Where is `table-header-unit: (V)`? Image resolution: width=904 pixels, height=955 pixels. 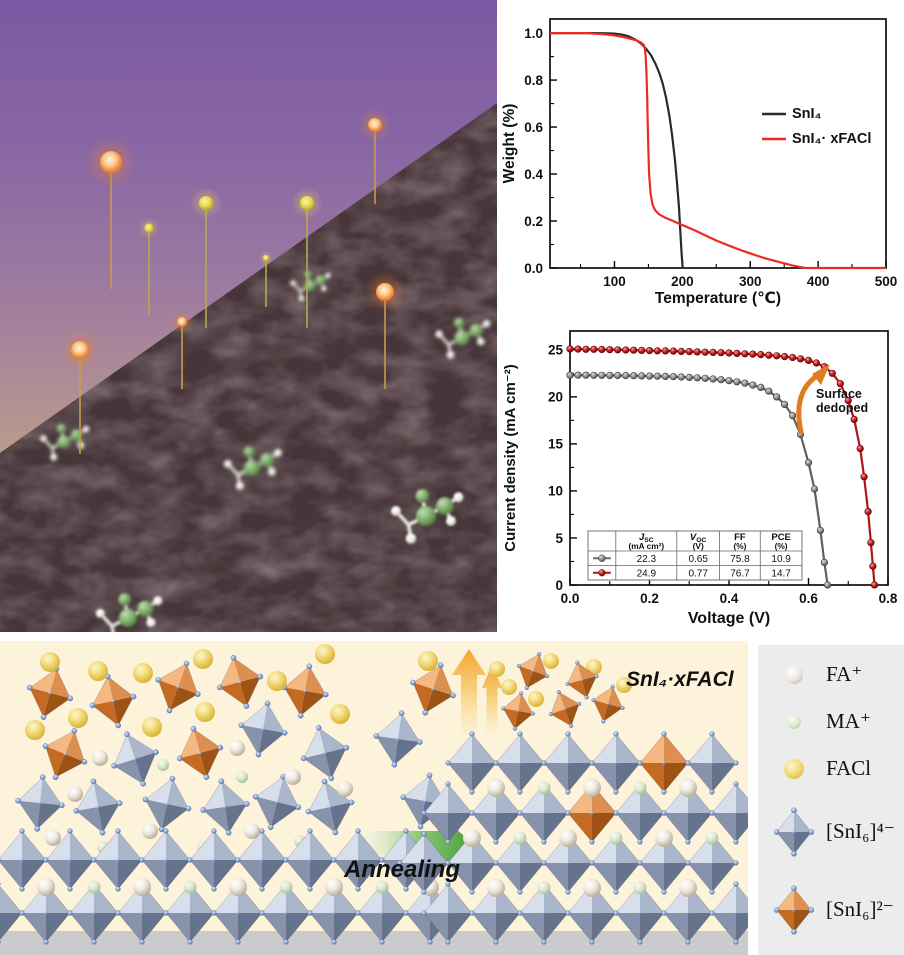 table-header-unit: (V) is located at coordinates (698, 546).